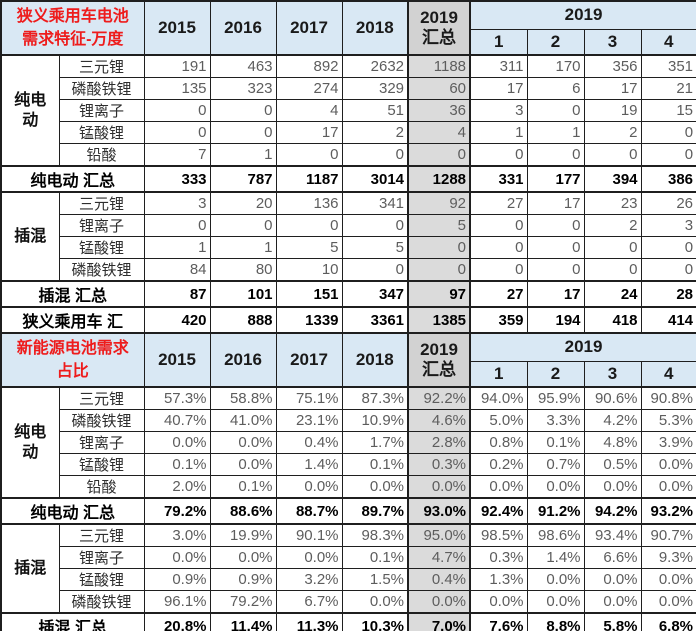 This screenshot has width=696, height=631. Describe the element at coordinates (243, 66) in the screenshot. I see `value-cell: 463` at that location.